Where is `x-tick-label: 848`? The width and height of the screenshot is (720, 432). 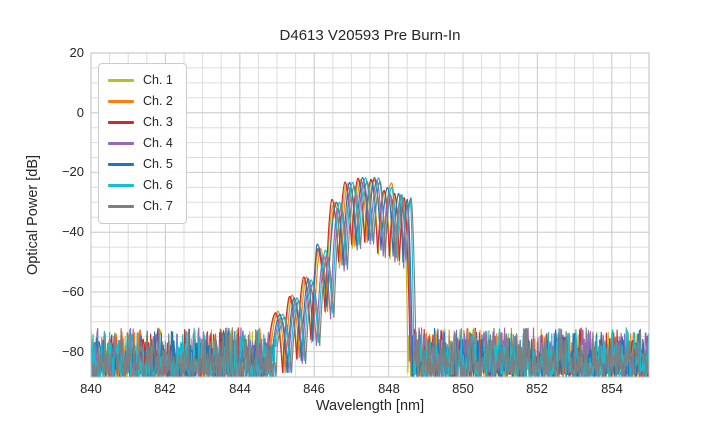
x-tick-label: 848 is located at coordinates (389, 388).